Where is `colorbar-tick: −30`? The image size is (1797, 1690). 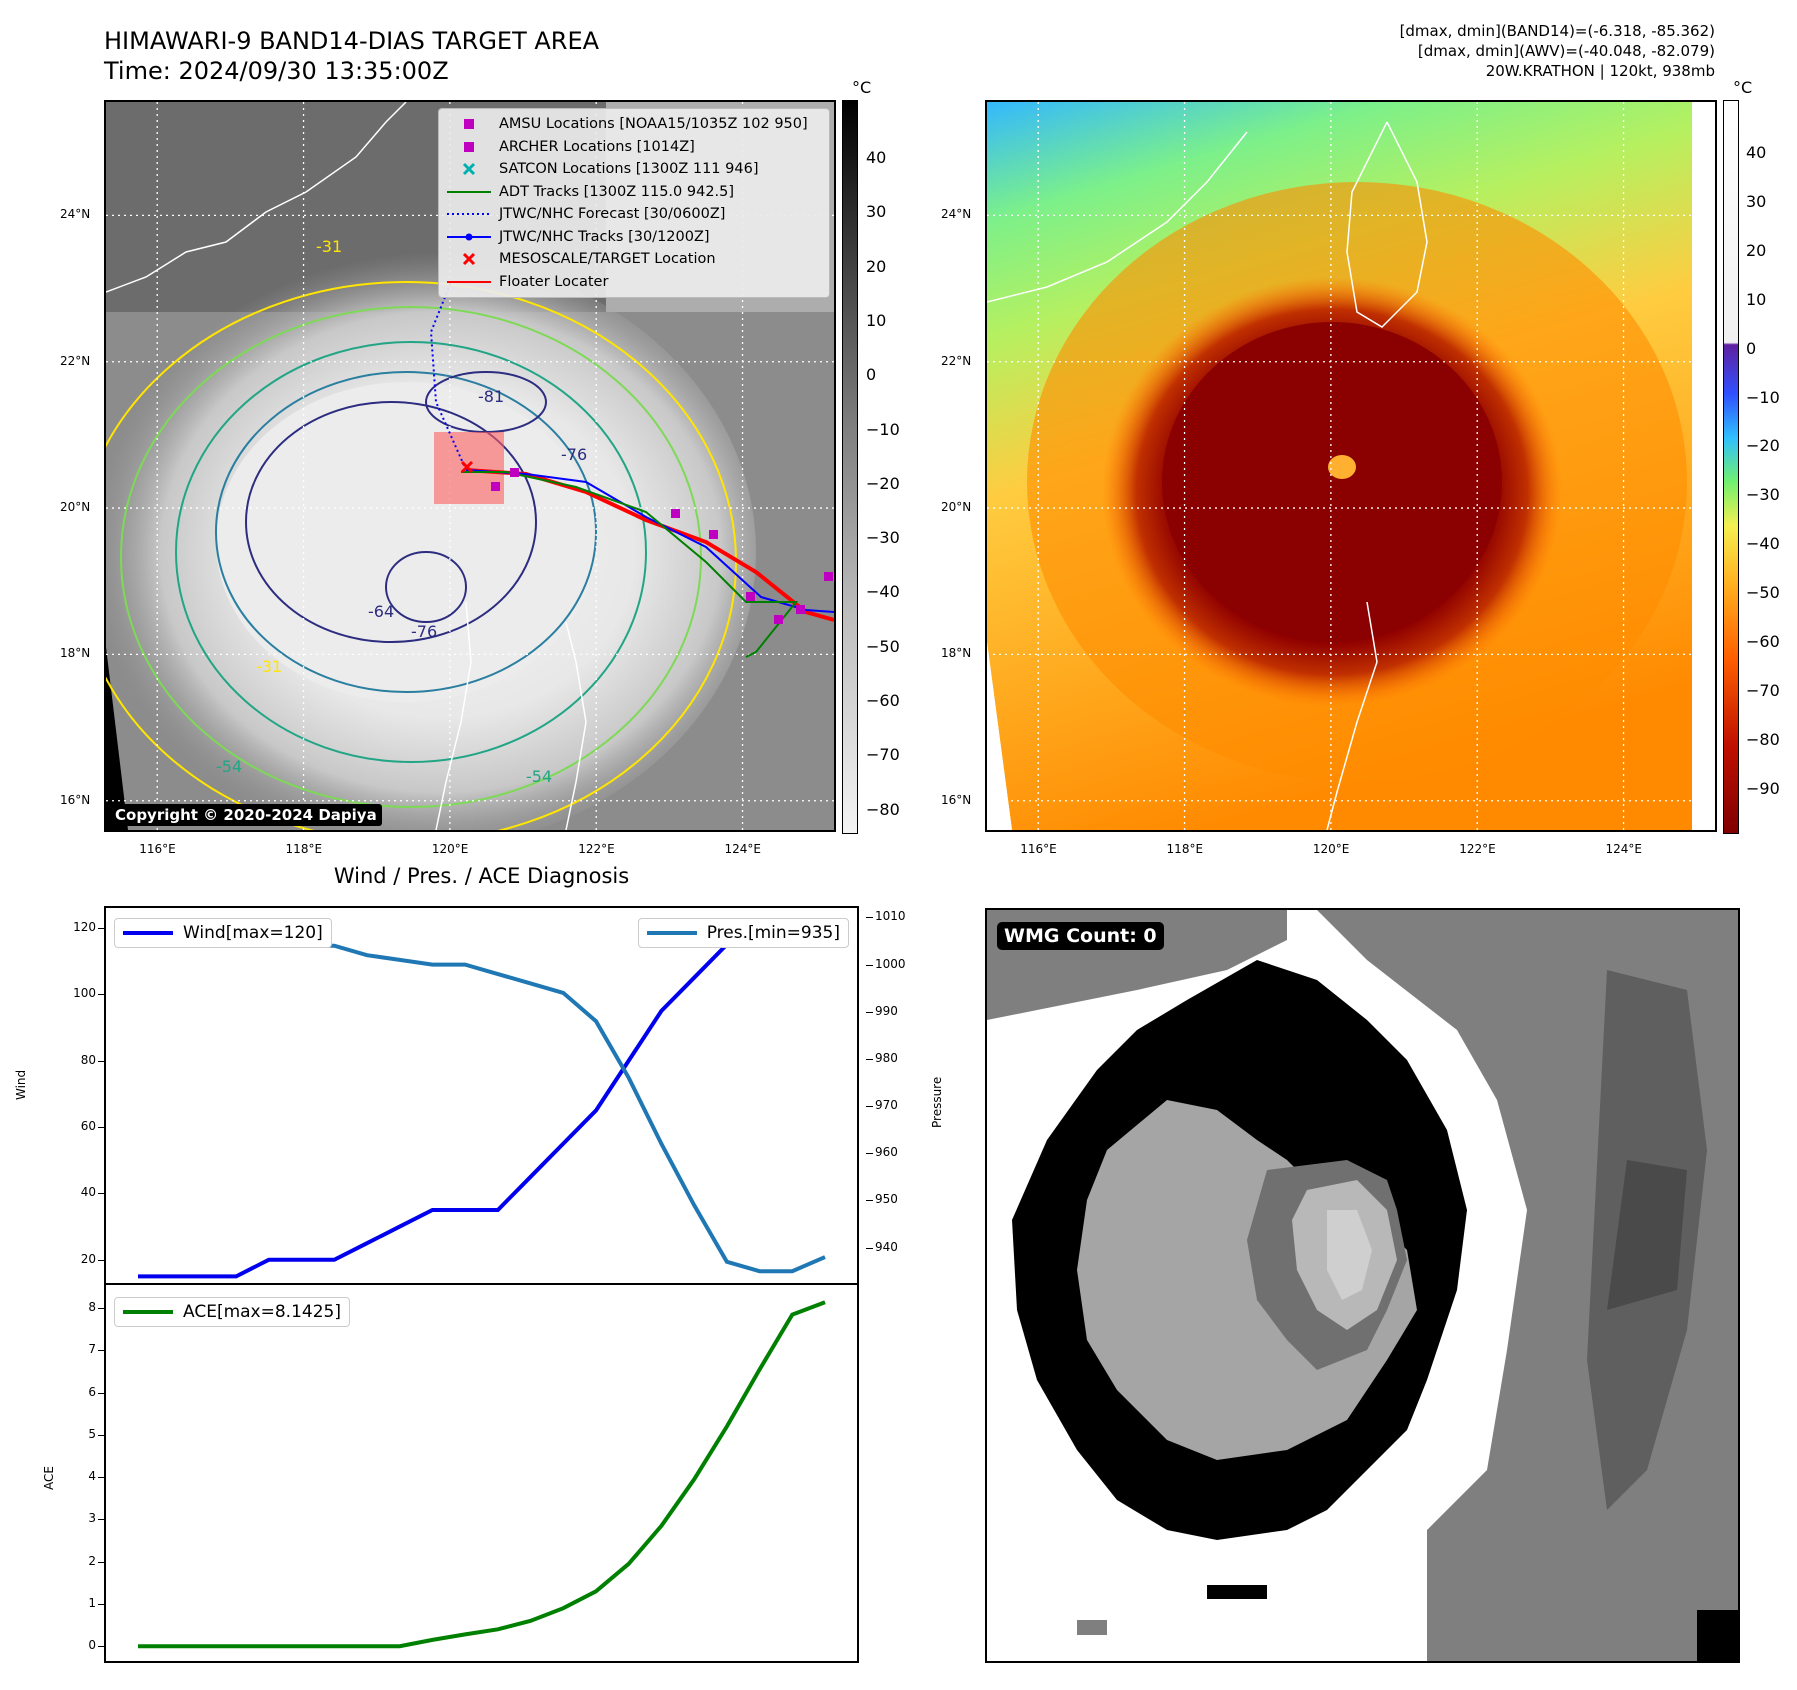 colorbar-tick: −30 is located at coordinates (1763, 495).